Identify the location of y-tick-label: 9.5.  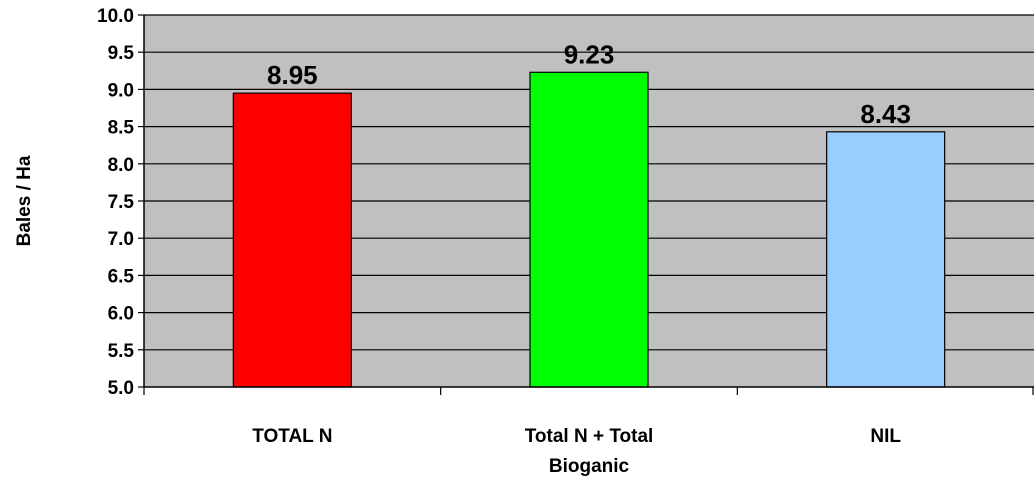
(121, 53).